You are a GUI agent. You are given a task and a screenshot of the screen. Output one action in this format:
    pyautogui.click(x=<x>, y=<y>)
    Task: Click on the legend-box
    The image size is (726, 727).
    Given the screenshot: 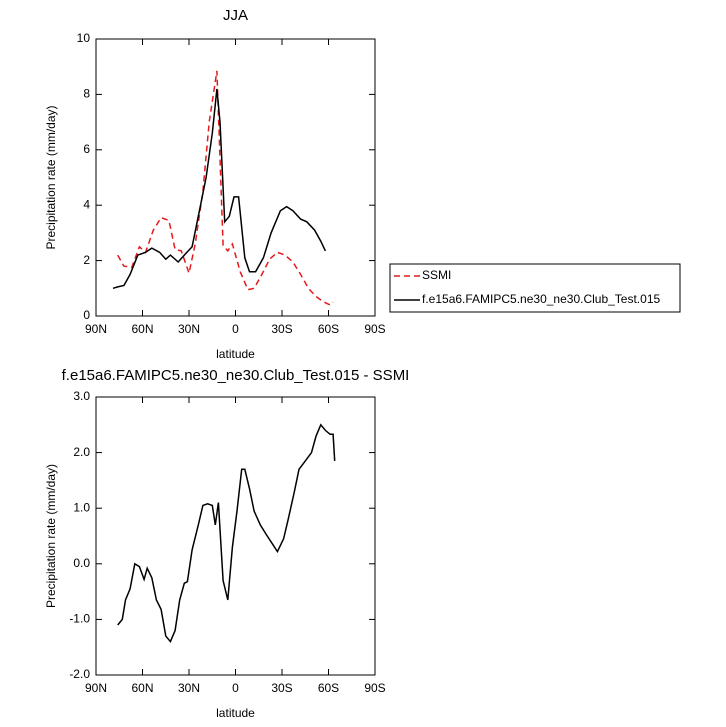 What is the action you would take?
    pyautogui.click(x=535, y=288)
    